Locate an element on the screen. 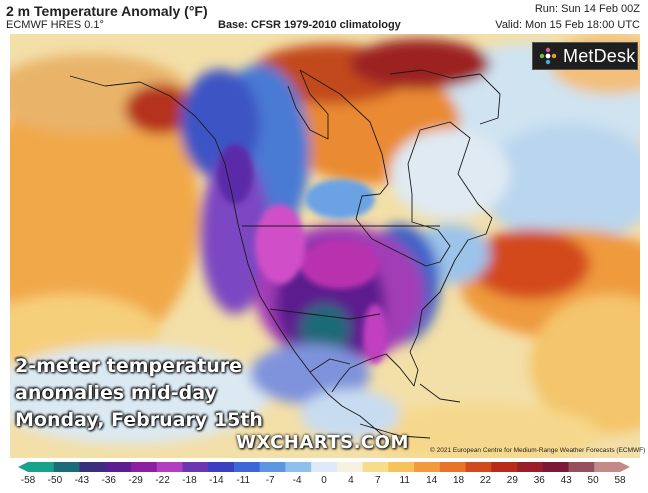 This screenshot has height=493, width=648. legend-tick-label: 18 is located at coordinates (458, 480).